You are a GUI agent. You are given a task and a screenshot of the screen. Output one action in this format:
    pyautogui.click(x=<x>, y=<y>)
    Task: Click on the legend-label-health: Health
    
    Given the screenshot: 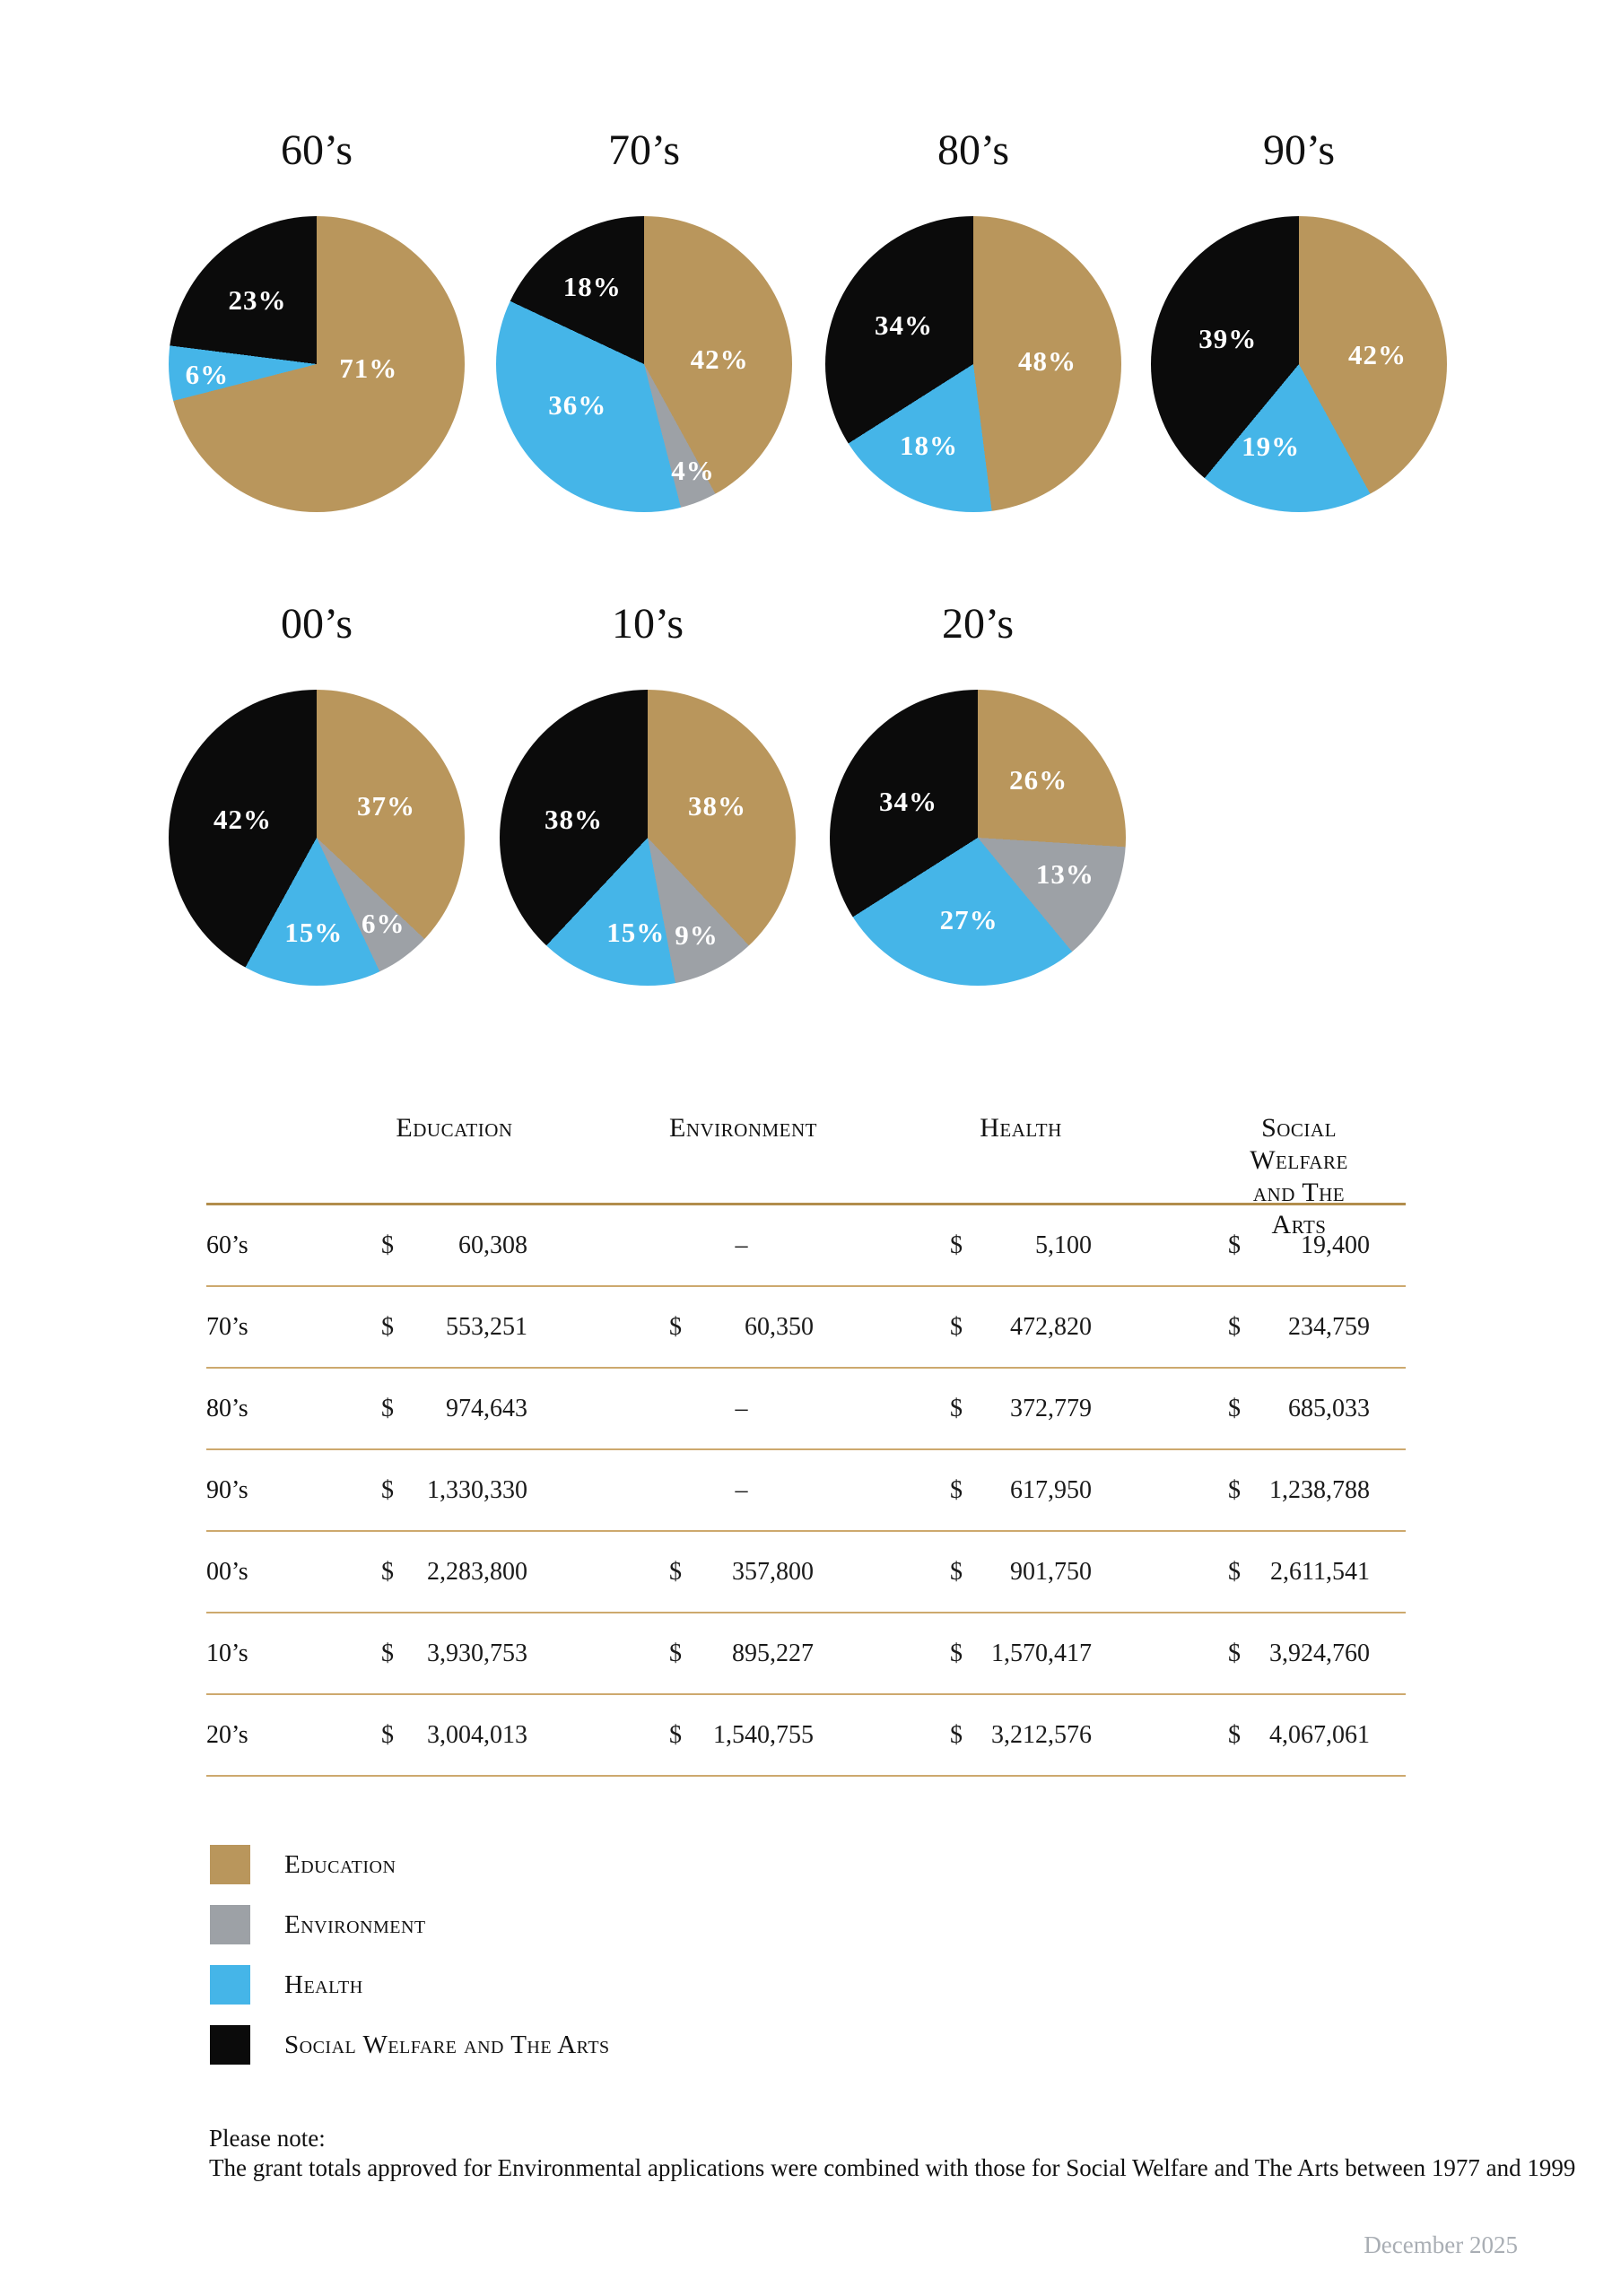 What is the action you would take?
    pyautogui.click(x=323, y=1984)
    